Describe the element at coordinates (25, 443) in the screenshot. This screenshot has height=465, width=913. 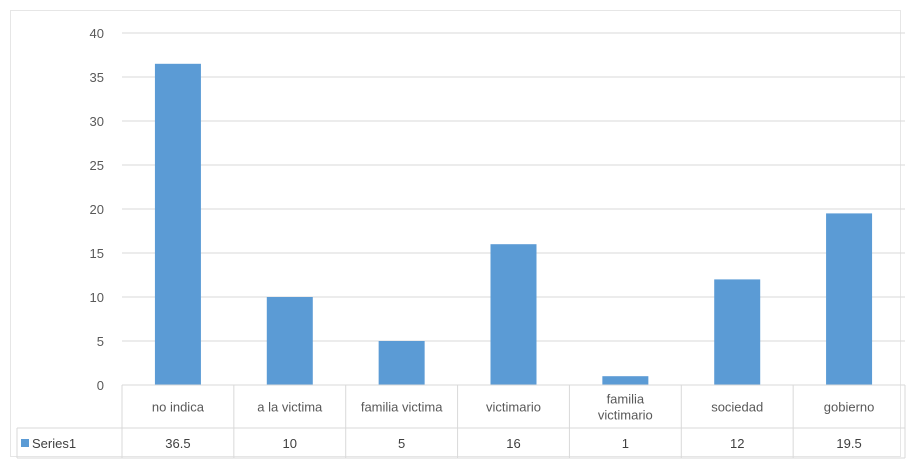
I see `legend-swatch` at that location.